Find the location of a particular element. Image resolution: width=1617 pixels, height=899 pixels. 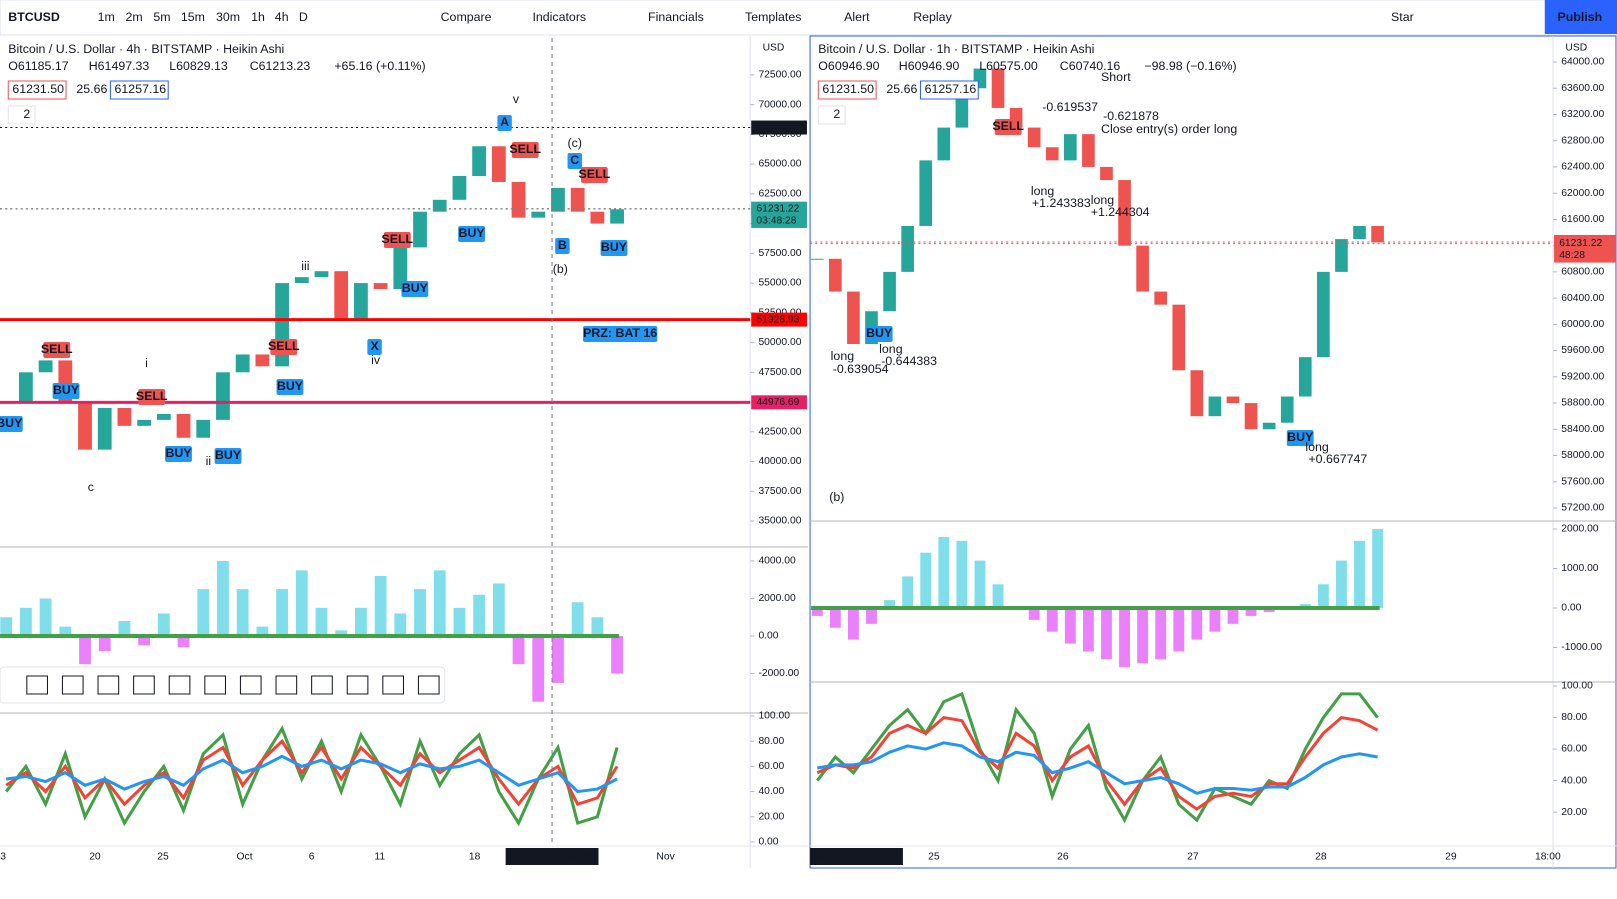

signal-text: SELL is located at coordinates (57, 349).